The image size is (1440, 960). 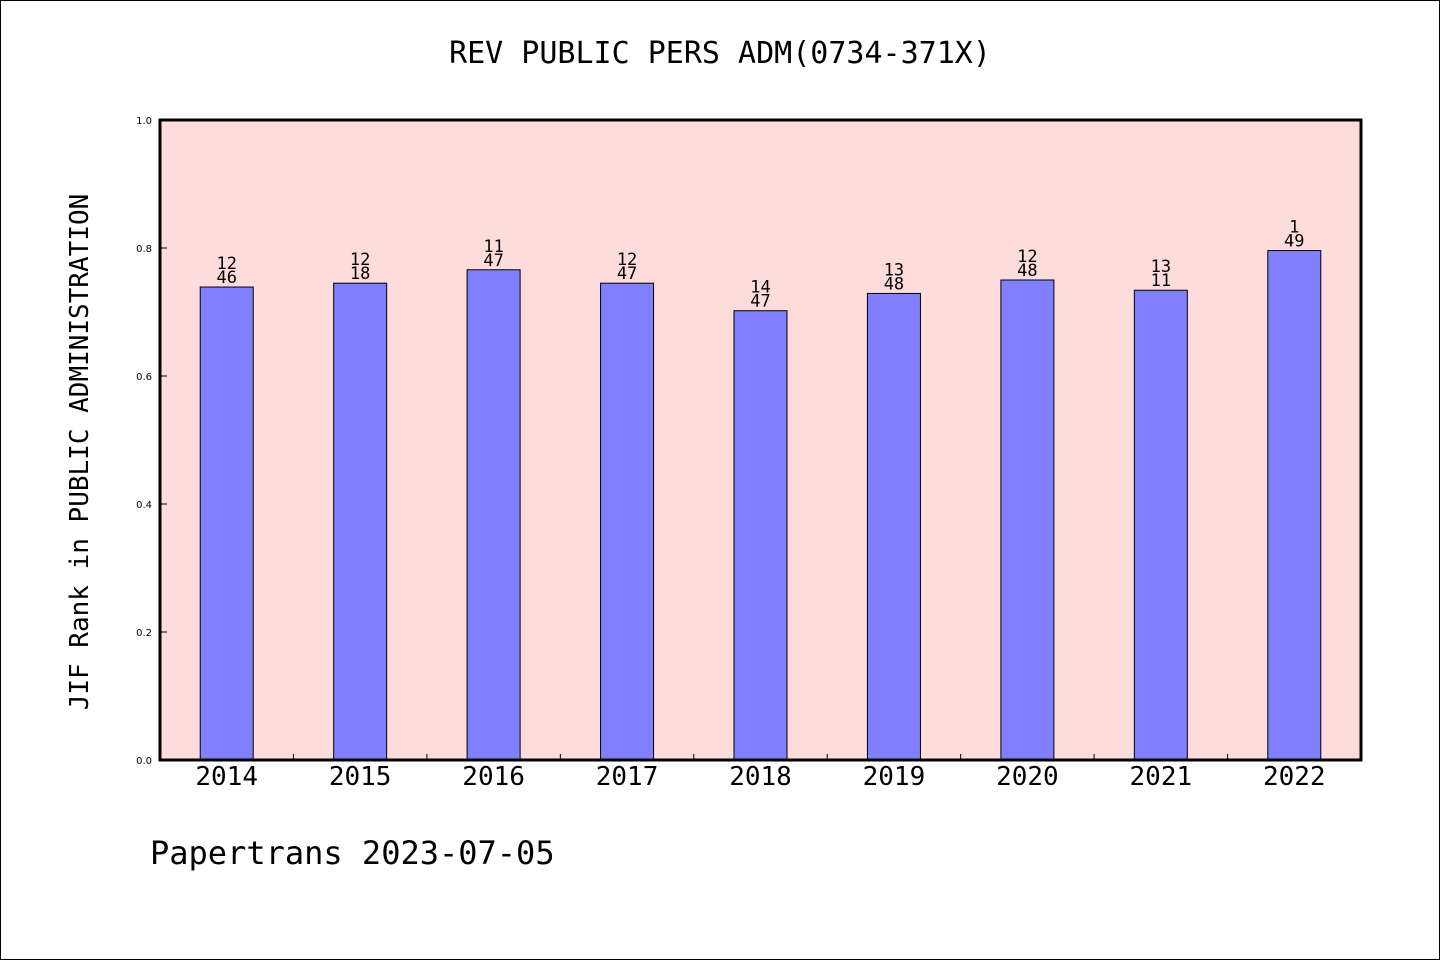 I want to click on bar-rank-label: 1, so click(x=1294, y=228).